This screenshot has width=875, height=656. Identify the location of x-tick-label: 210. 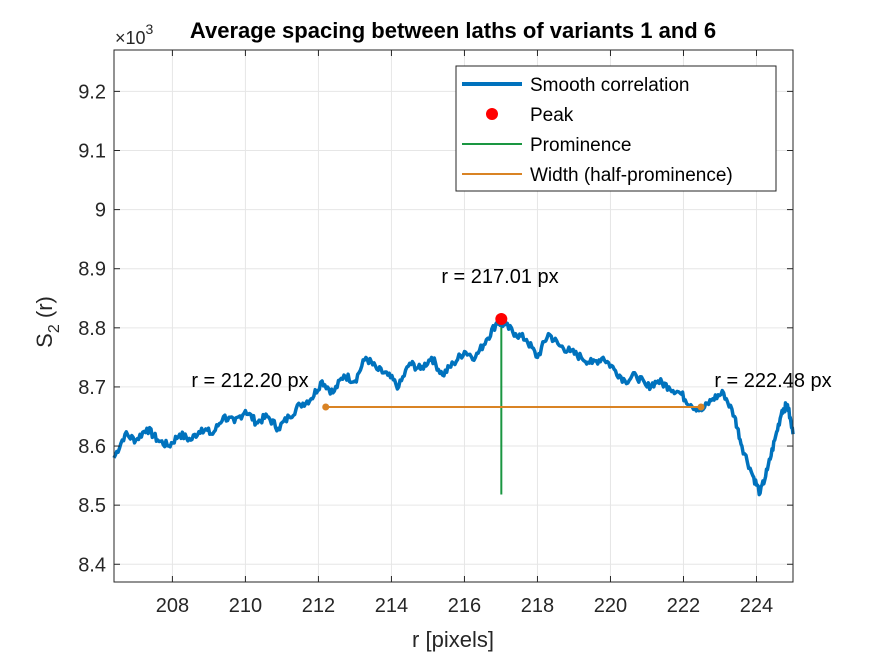
(245, 606).